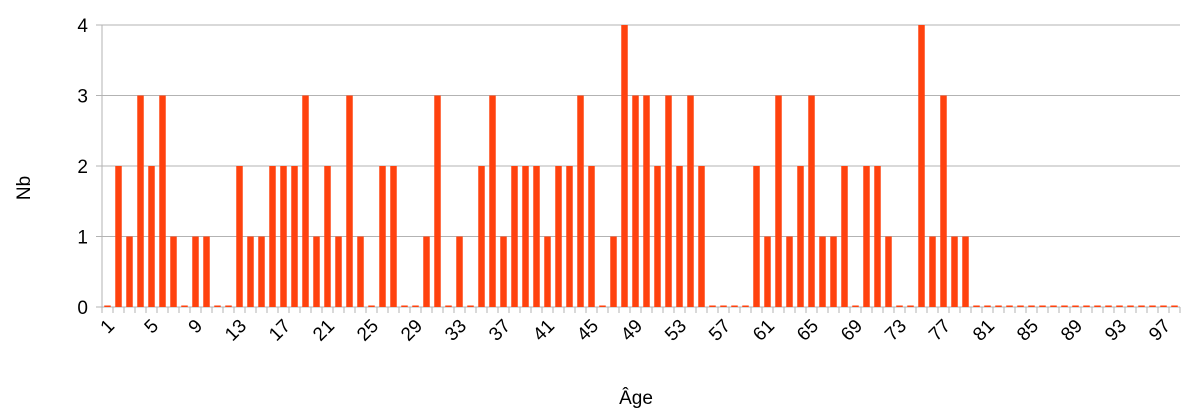 Image resolution: width=1182 pixels, height=410 pixels. I want to click on x-tick-label: 33, so click(456, 331).